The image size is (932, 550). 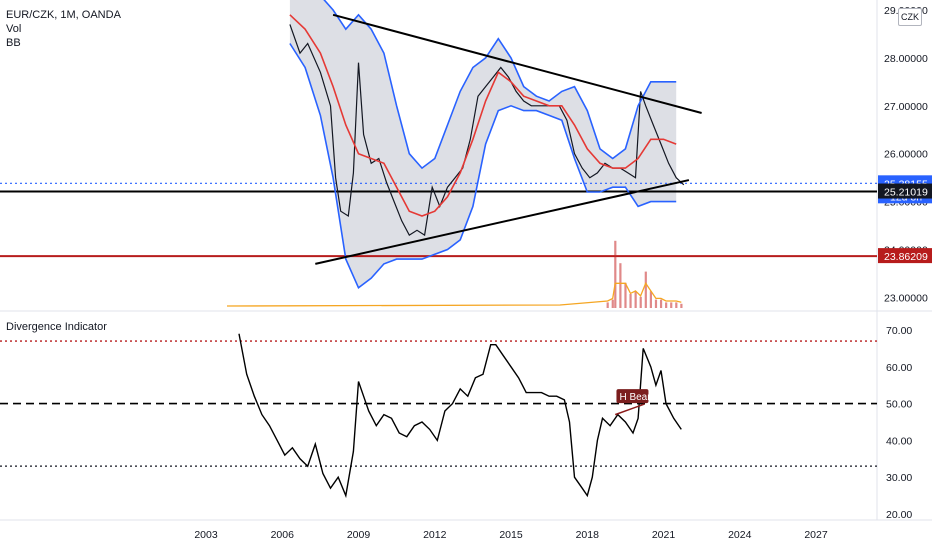 What do you see at coordinates (13, 43) in the screenshot?
I see `bollinger-indicator-label: BB` at bounding box center [13, 43].